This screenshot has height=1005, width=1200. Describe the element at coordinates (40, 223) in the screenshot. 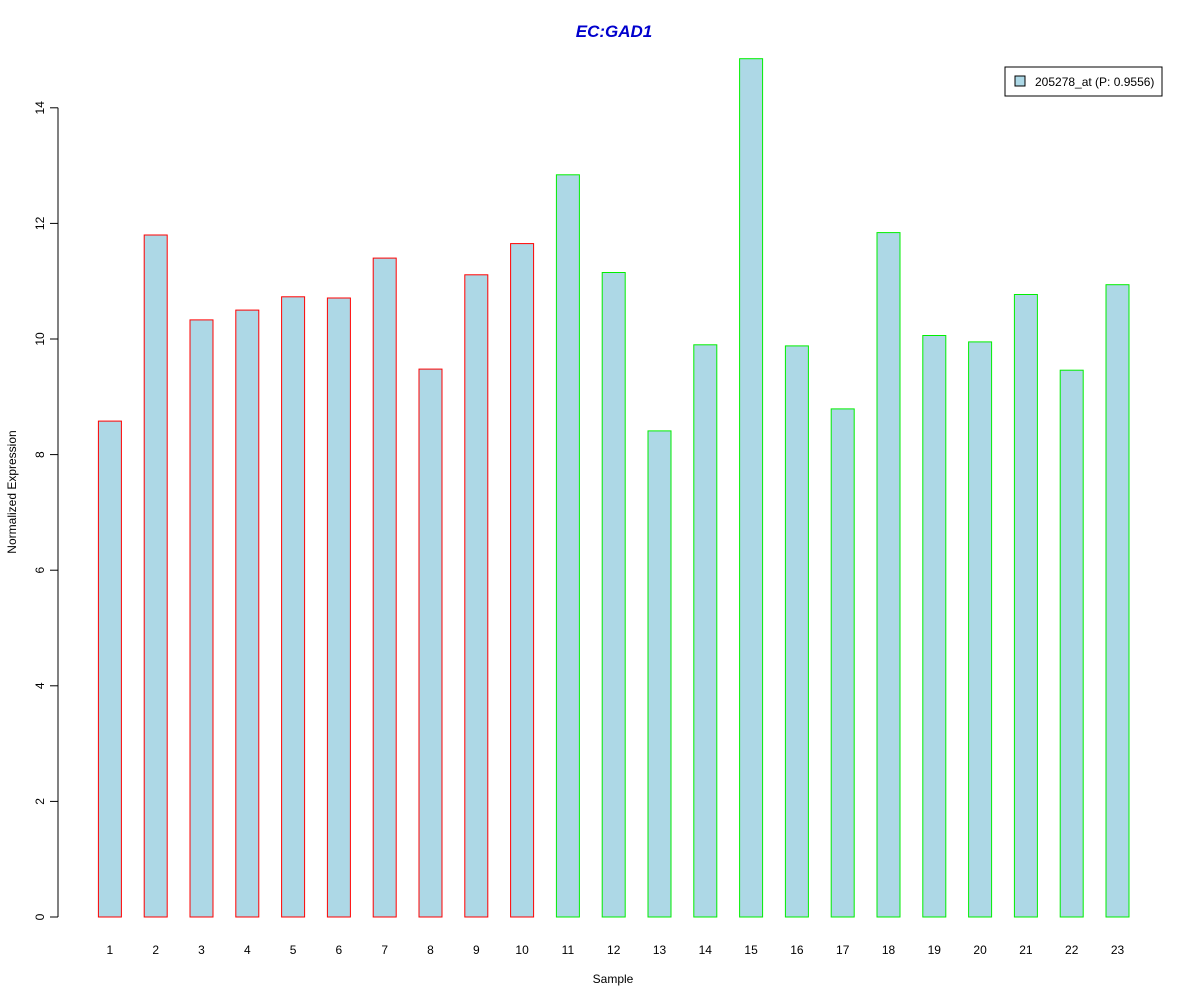

I see `y-tick-label: 12` at that location.